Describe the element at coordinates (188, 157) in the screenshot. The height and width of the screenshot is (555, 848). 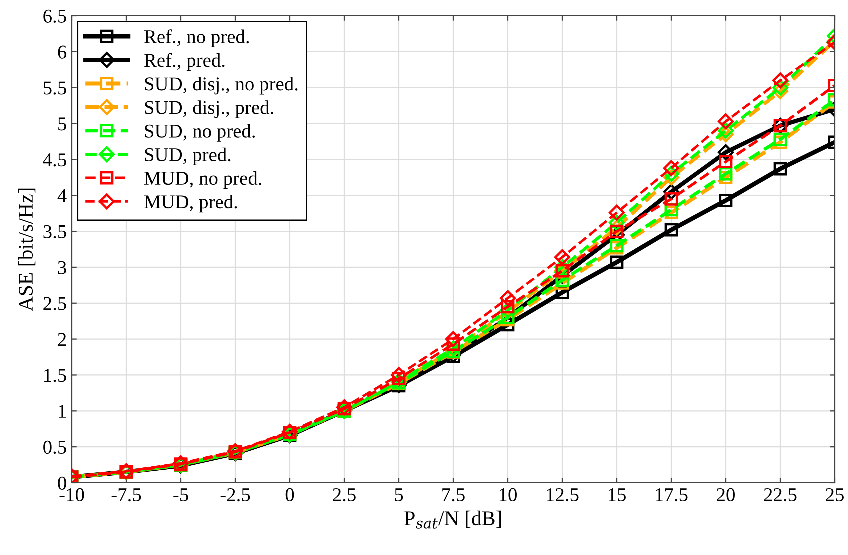
I see `legend-label: SUD, pred.` at that location.